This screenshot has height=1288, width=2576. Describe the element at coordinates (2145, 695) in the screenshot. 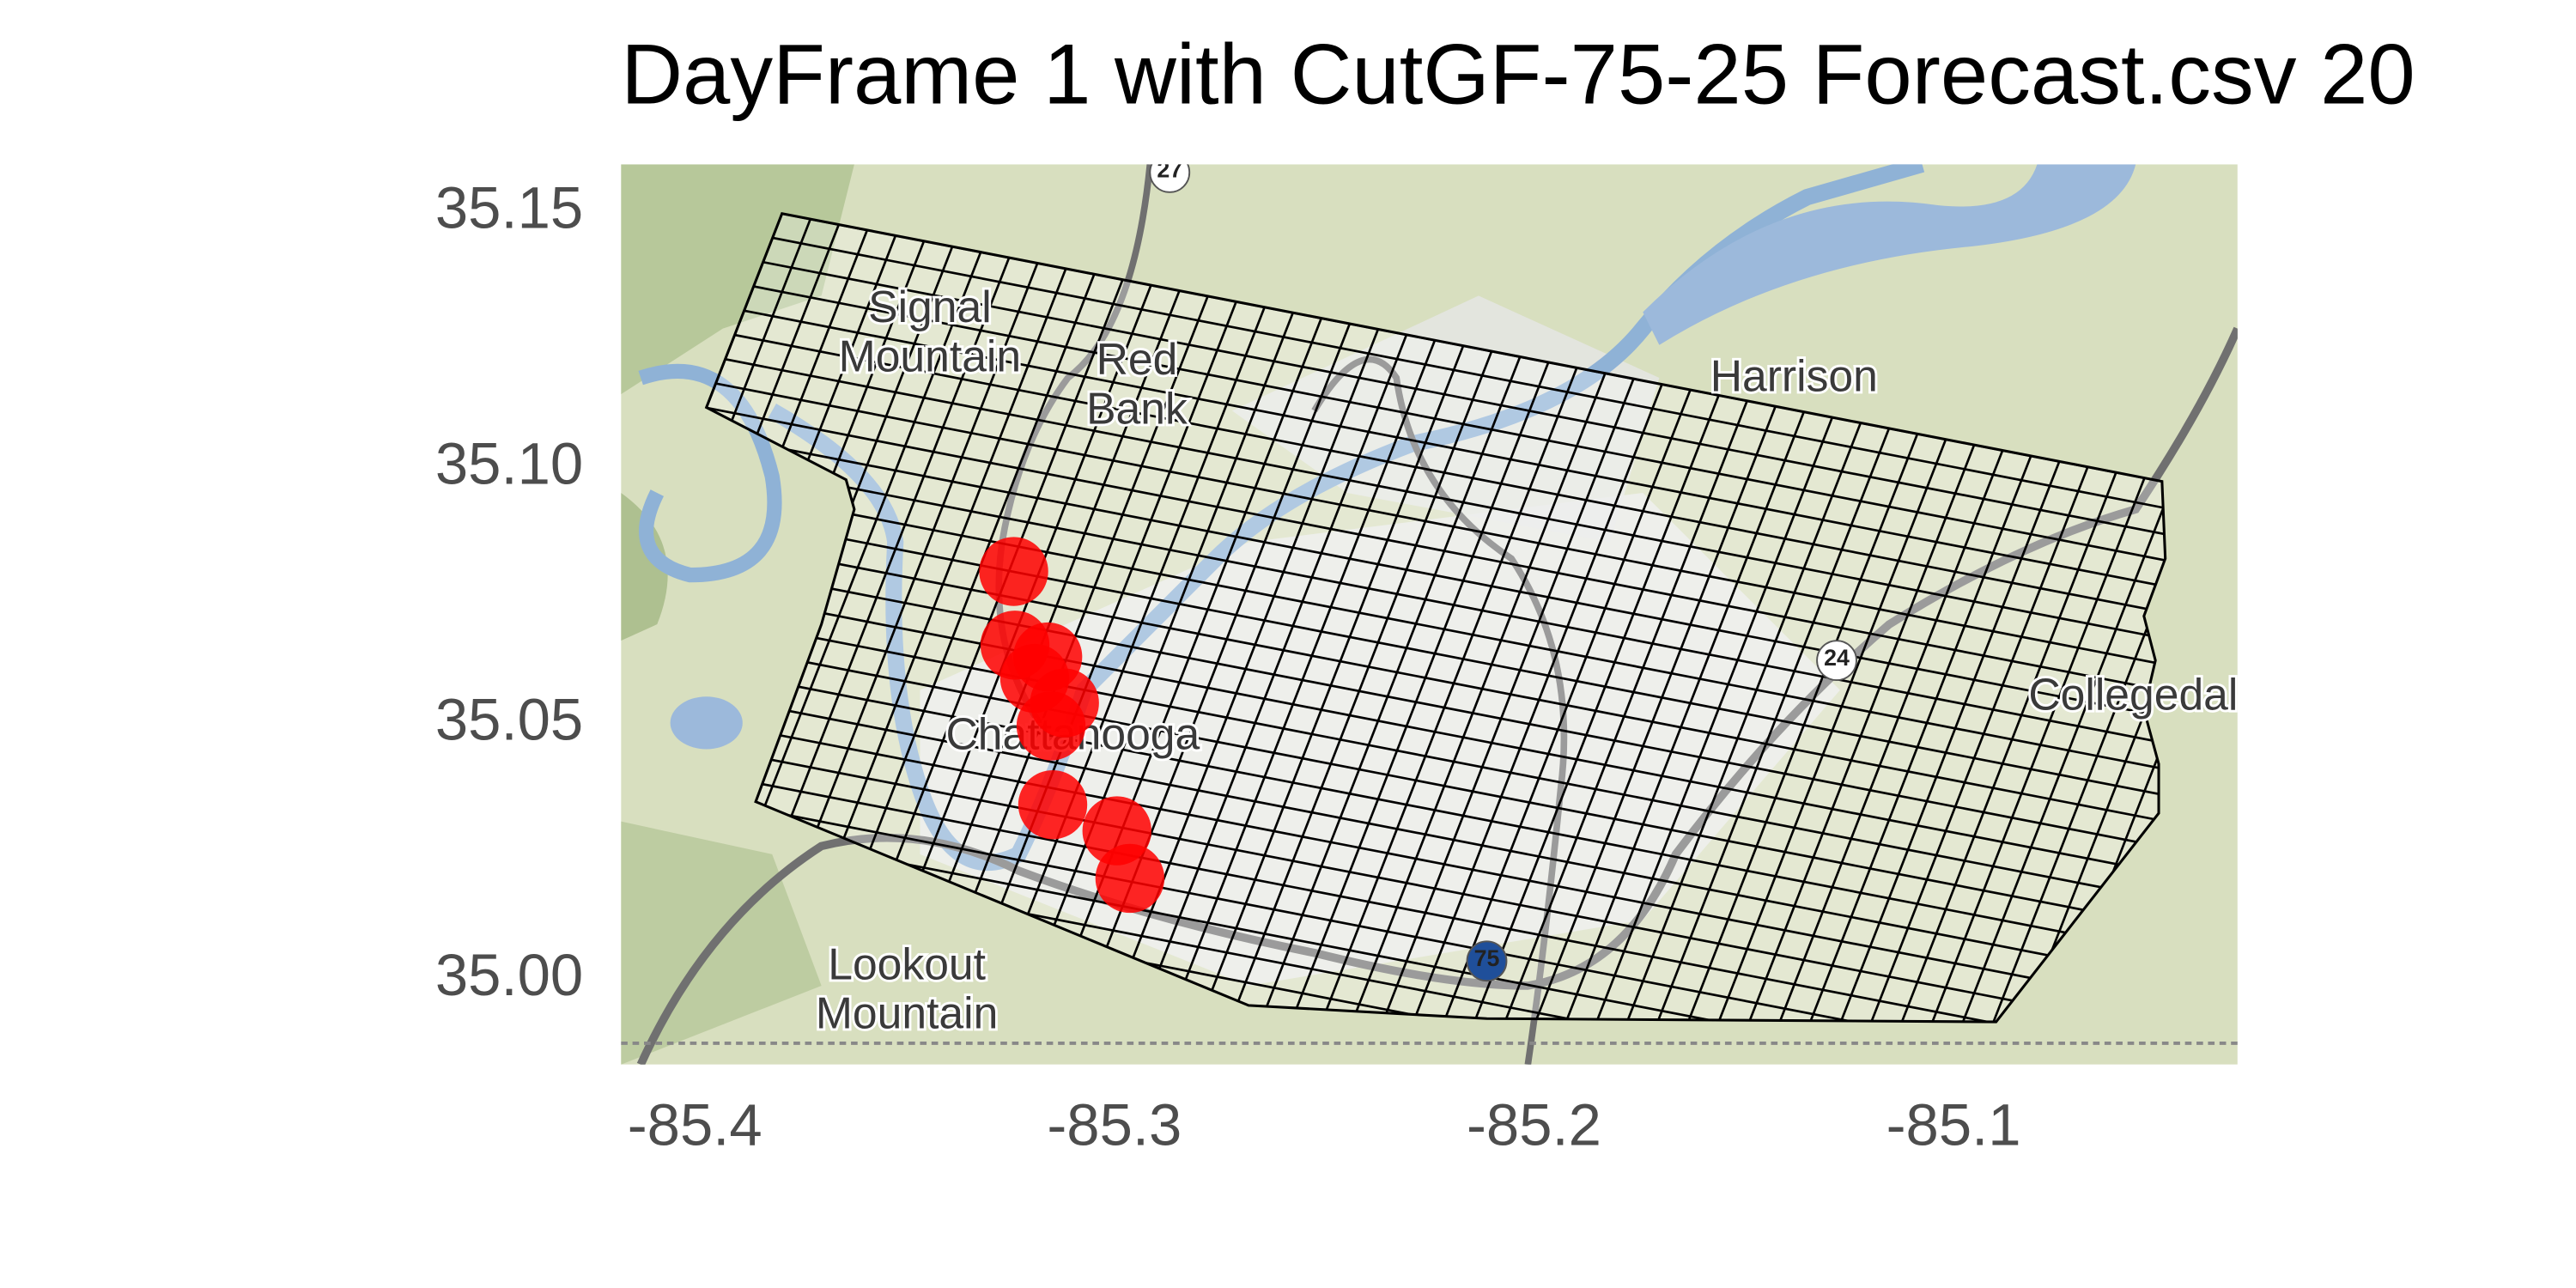

I see `place-label: Collegedale` at that location.